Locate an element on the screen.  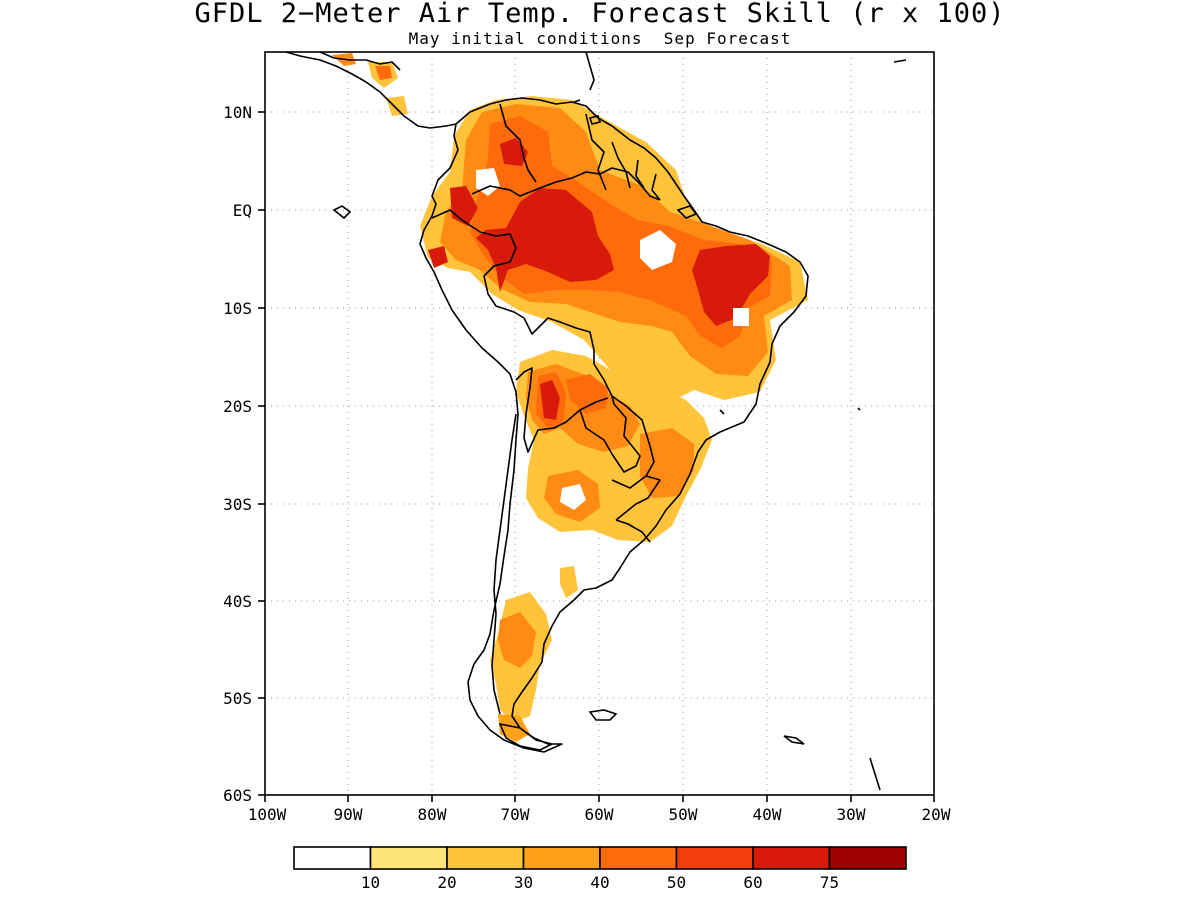
lat-tick-labels: 10N EQ 10S 20S 30S 40S 50S 60S is located at coordinates (237, 454).